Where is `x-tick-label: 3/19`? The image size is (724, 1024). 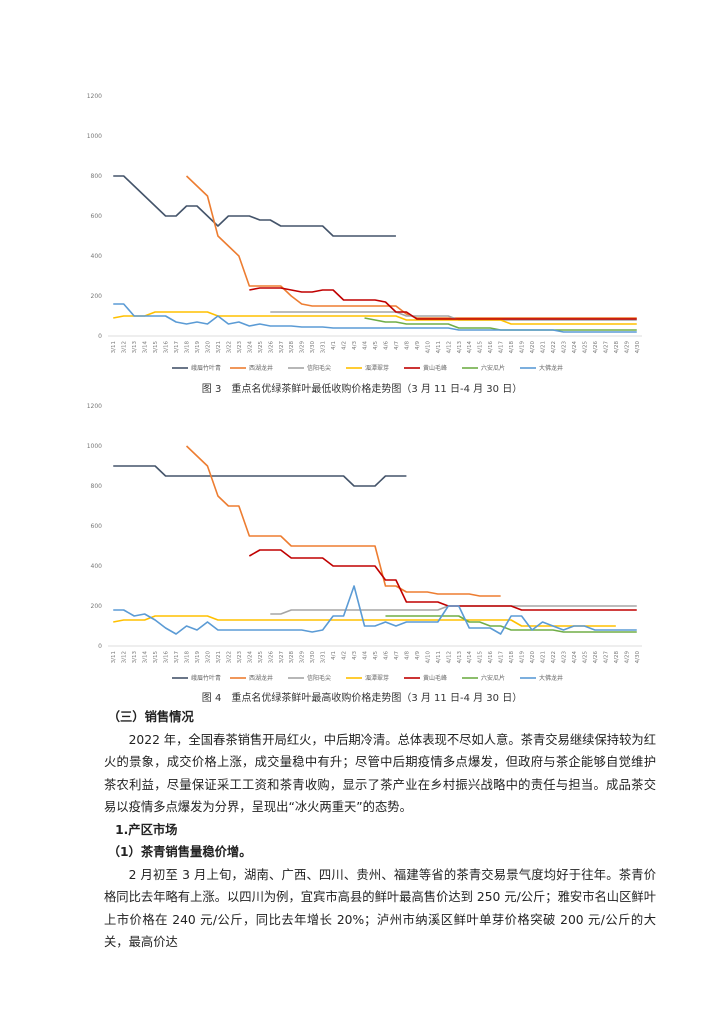 x-tick-label: 3/19 is located at coordinates (198, 347).